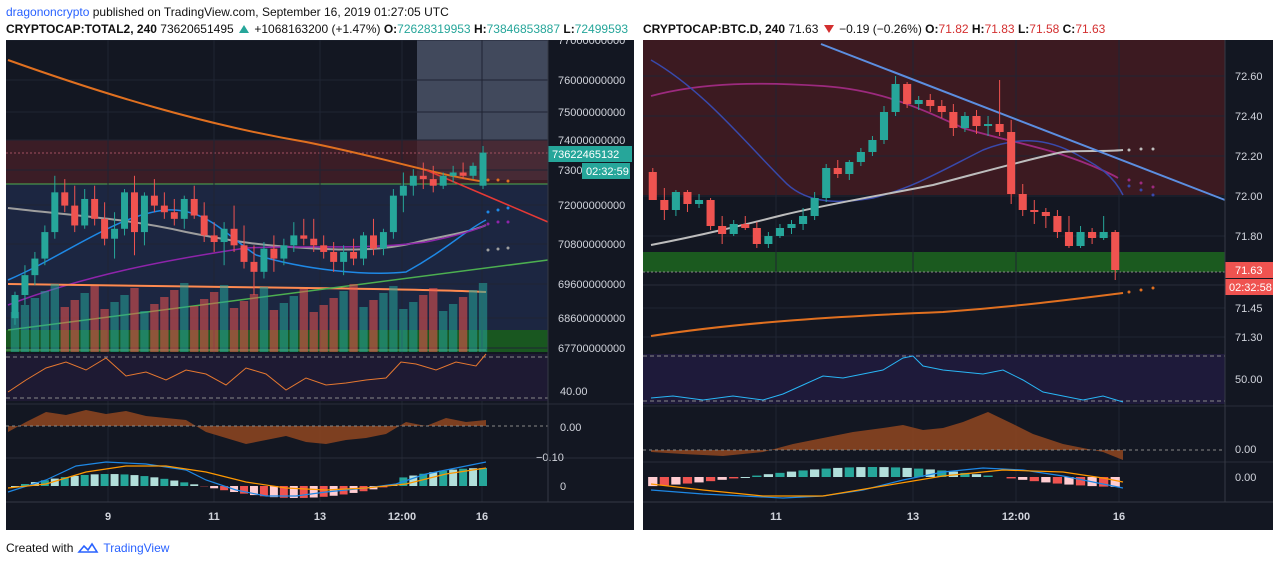 This screenshot has height=566, width=1279. What do you see at coordinates (48, 12) in the screenshot?
I see `author-link: dragononcrypto` at bounding box center [48, 12].